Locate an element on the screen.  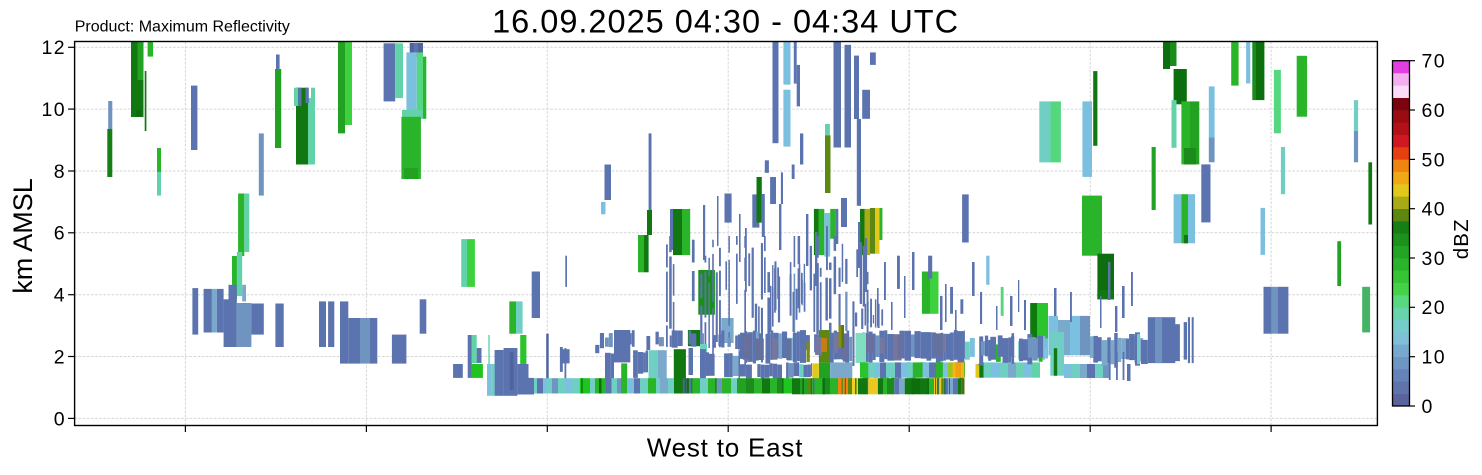
svg-text: 20 is located at coordinates (1434, 308).